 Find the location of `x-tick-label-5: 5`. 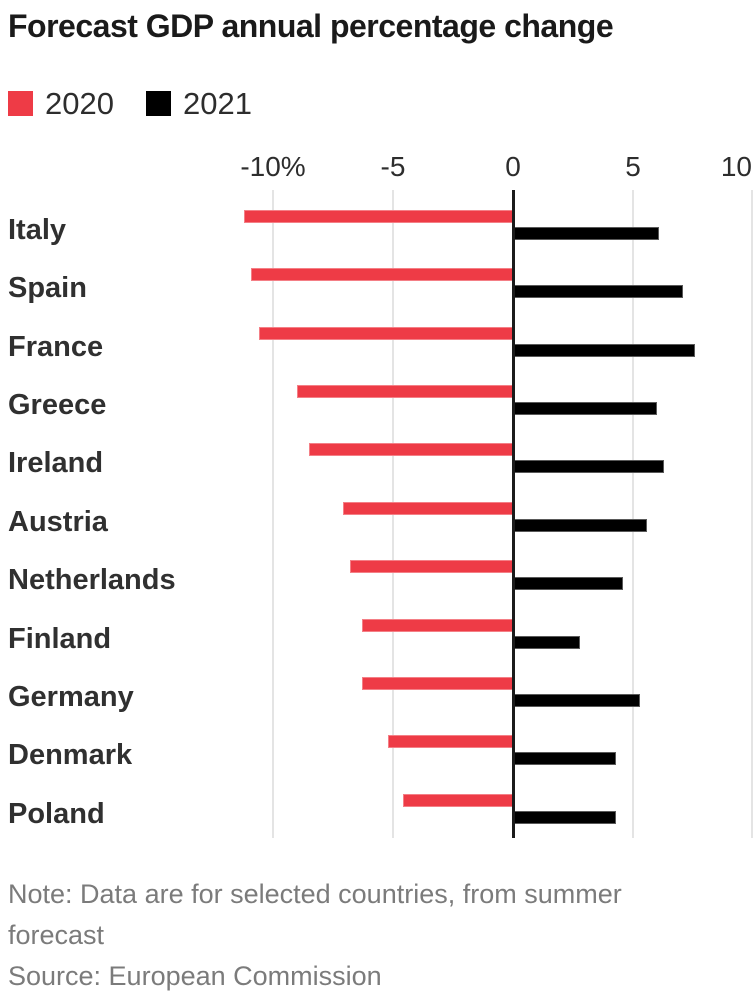

x-tick-label-5: 5 is located at coordinates (633, 166).